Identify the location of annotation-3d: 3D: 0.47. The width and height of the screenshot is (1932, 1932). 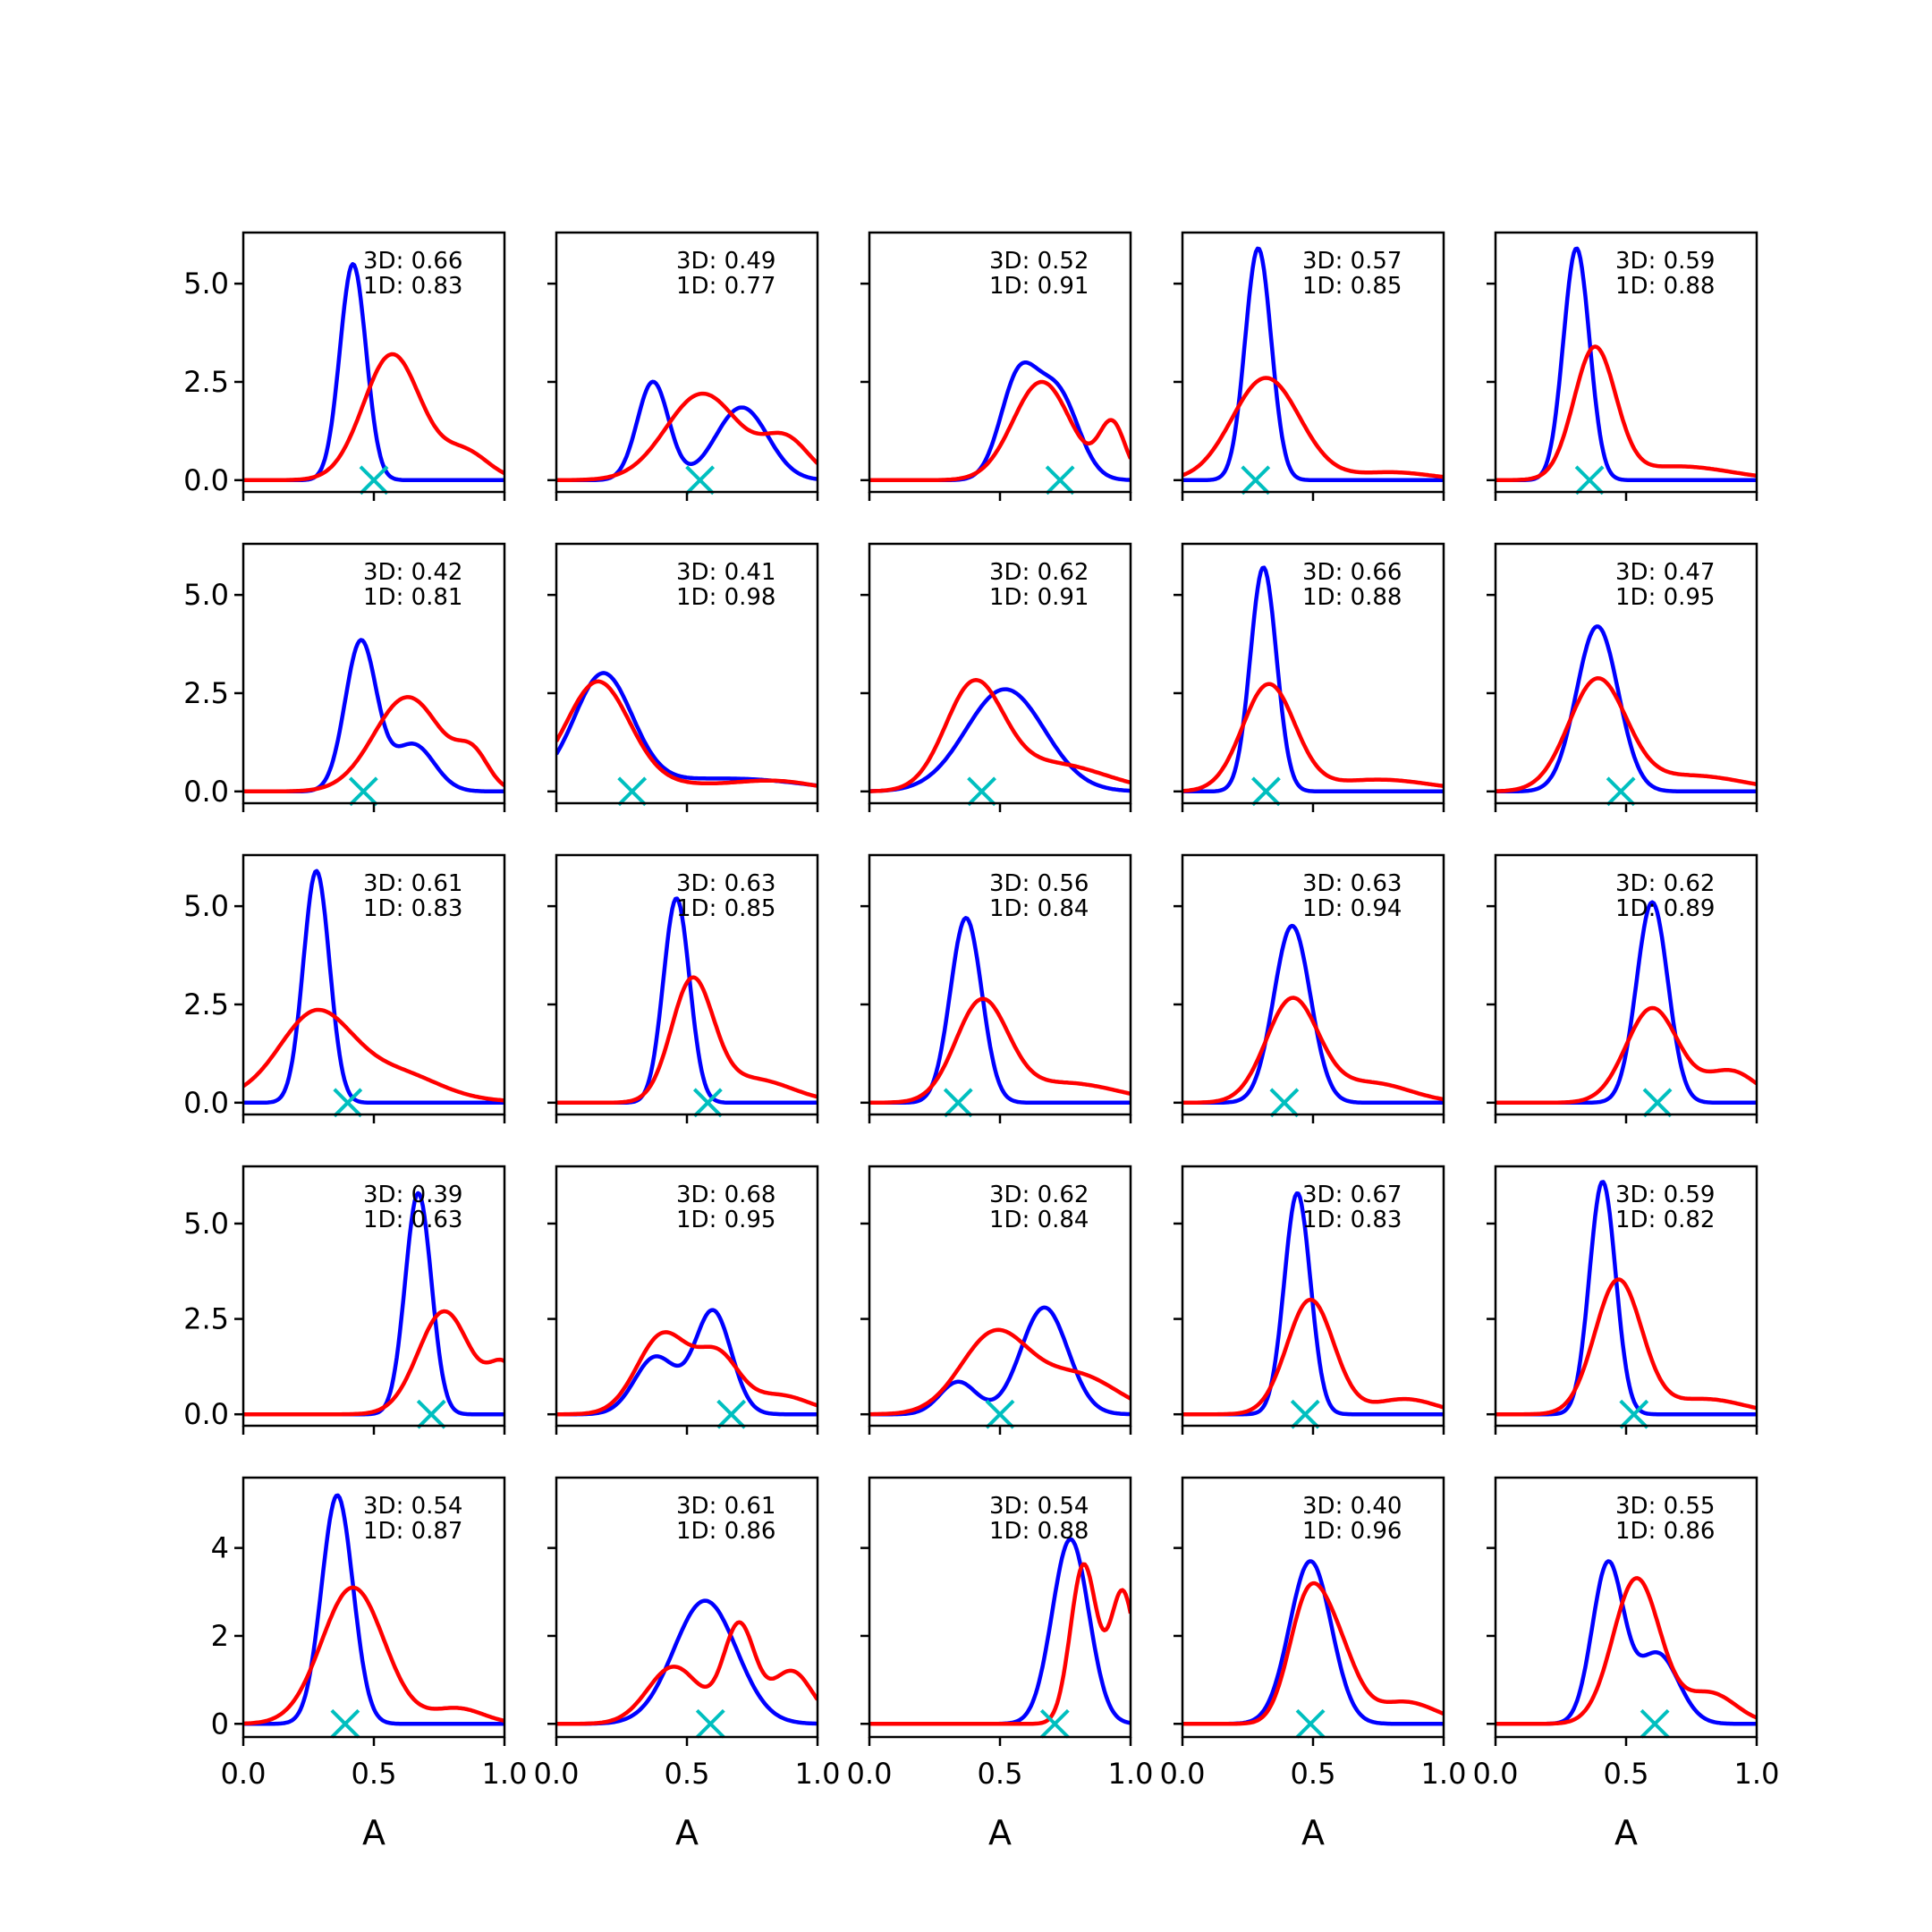
(1665, 572).